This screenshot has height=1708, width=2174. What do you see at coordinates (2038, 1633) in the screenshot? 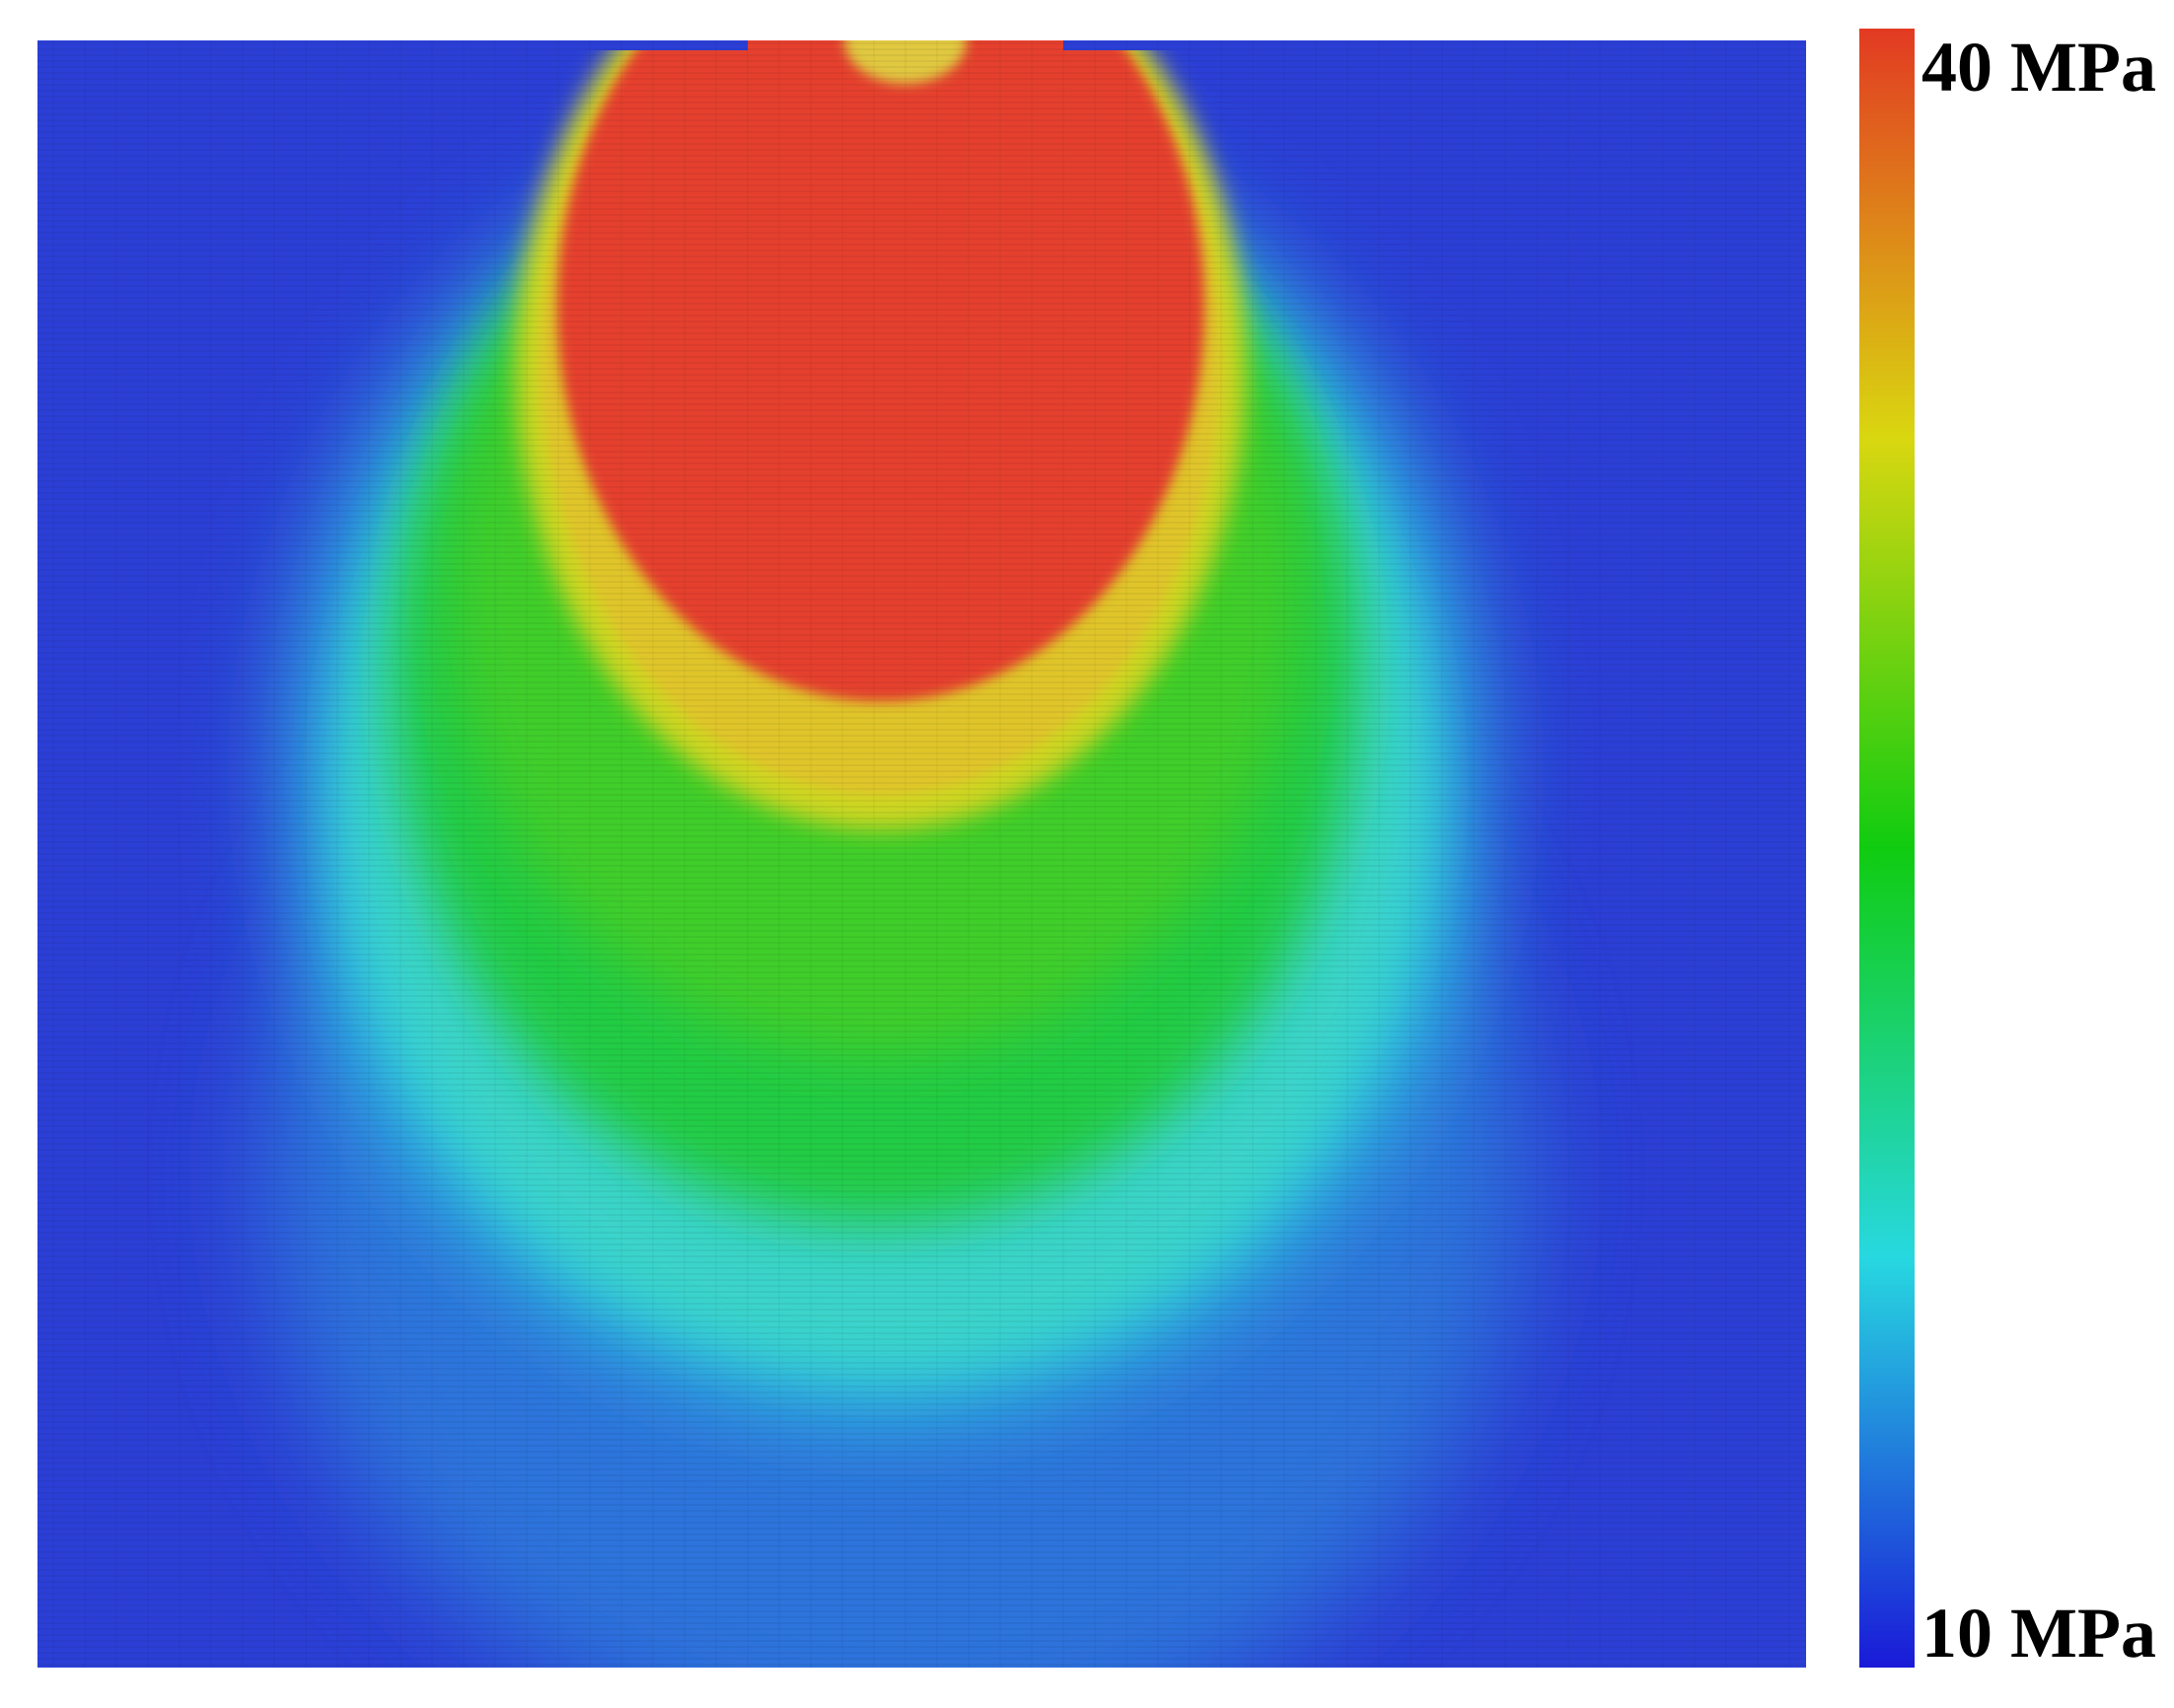
I see `colorbar-min-label: 10 MPa` at bounding box center [2038, 1633].